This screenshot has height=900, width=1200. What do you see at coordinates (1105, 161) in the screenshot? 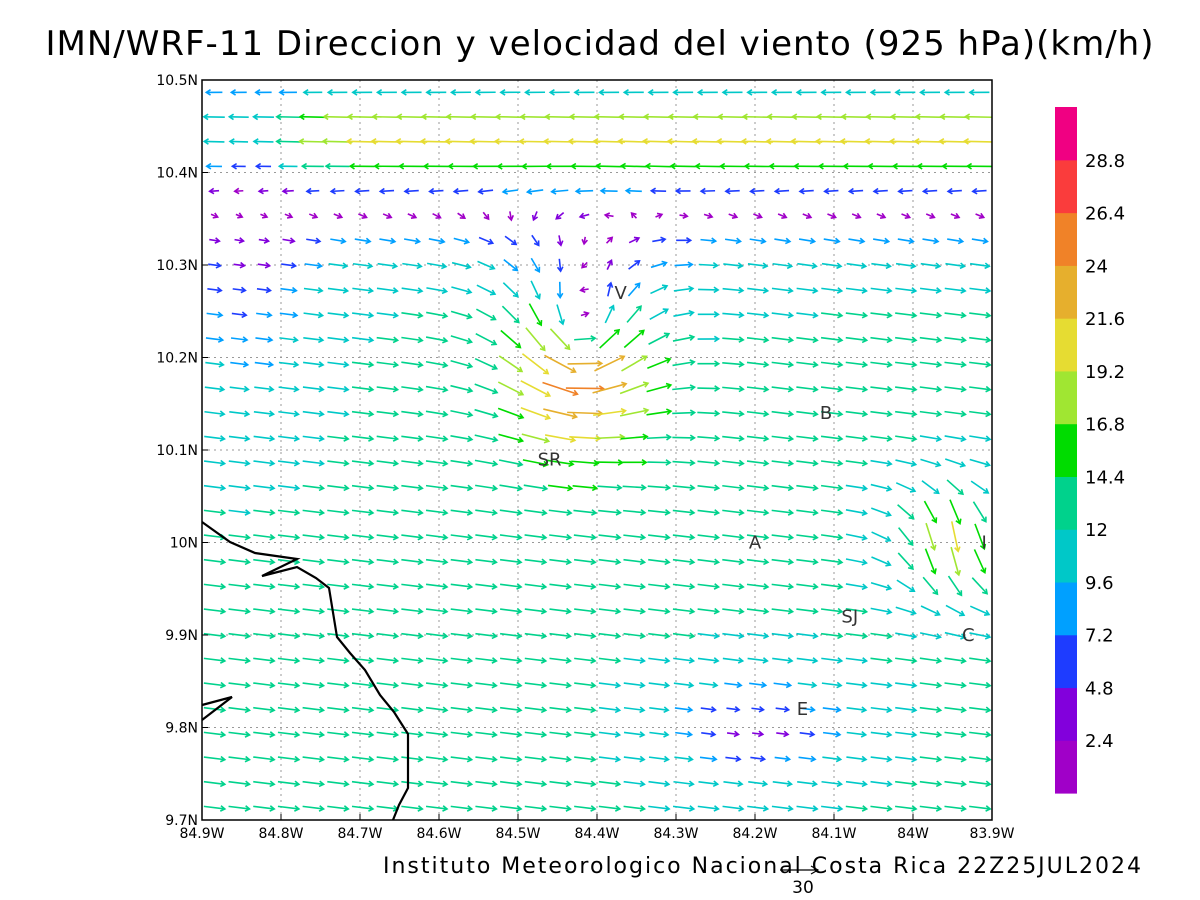
I see `colorbar-level-label: 28.8` at bounding box center [1105, 161].